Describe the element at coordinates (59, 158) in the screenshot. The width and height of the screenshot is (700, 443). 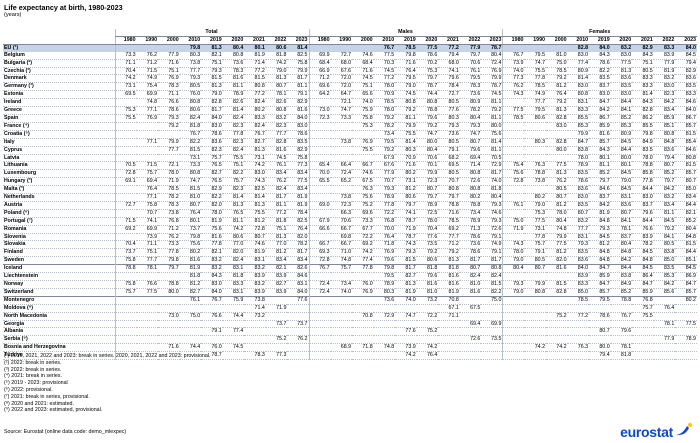
I see `country-label: Latvia` at that location.